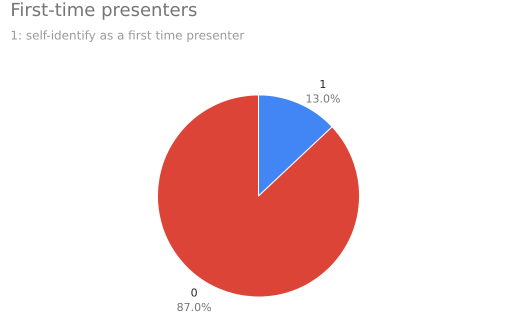  Describe the element at coordinates (194, 293) in the screenshot. I see `slice-label: 0` at that location.